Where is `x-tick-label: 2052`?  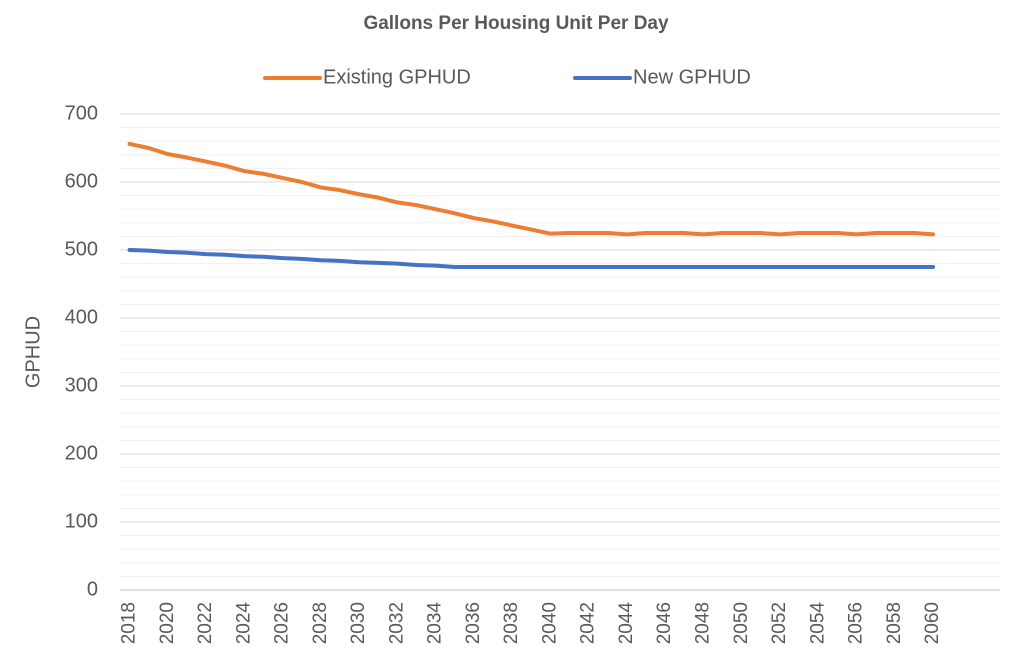 x-tick-label: 2052 is located at coordinates (779, 623).